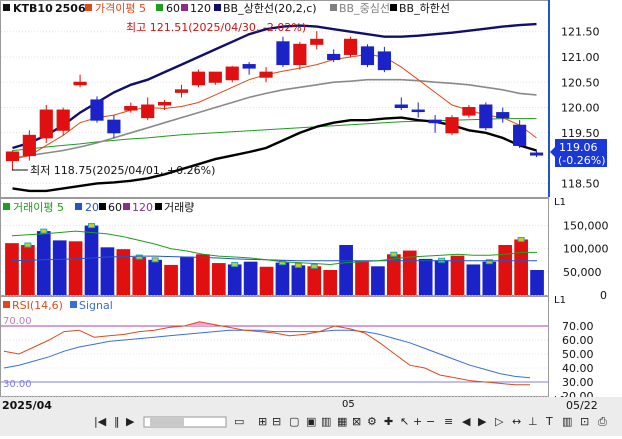  What do you see at coordinates (388, 421) in the screenshot?
I see `crosshair-icon: ✚` at bounding box center [388, 421].